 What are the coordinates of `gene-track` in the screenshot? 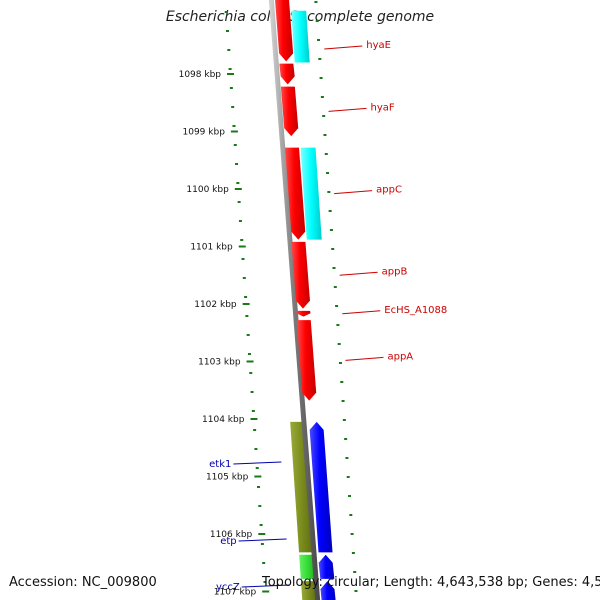 It's located at (305, 300).